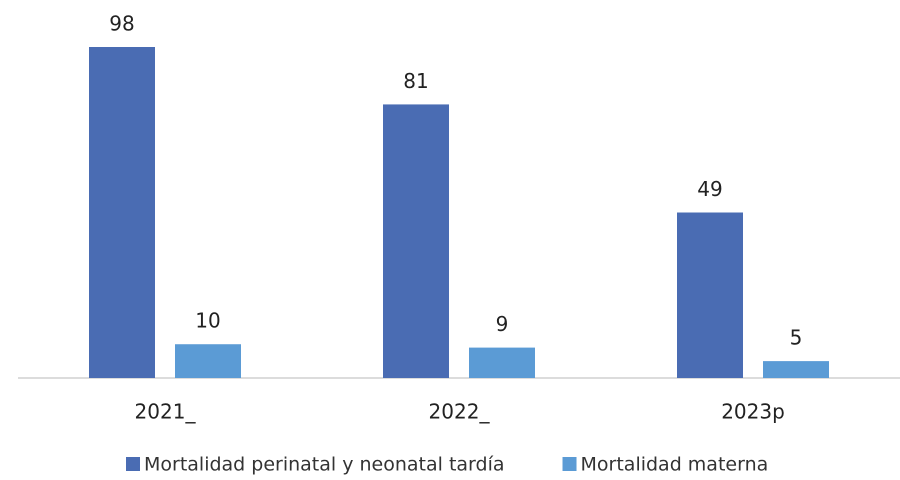  Describe the element at coordinates (460, 412) in the screenshot. I see `x-tick-label: 2022_` at that location.